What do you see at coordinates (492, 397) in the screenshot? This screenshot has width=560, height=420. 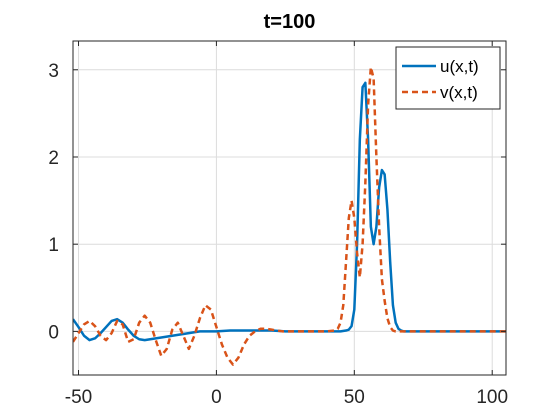 I see `x-tick-label: 100` at bounding box center [492, 397].